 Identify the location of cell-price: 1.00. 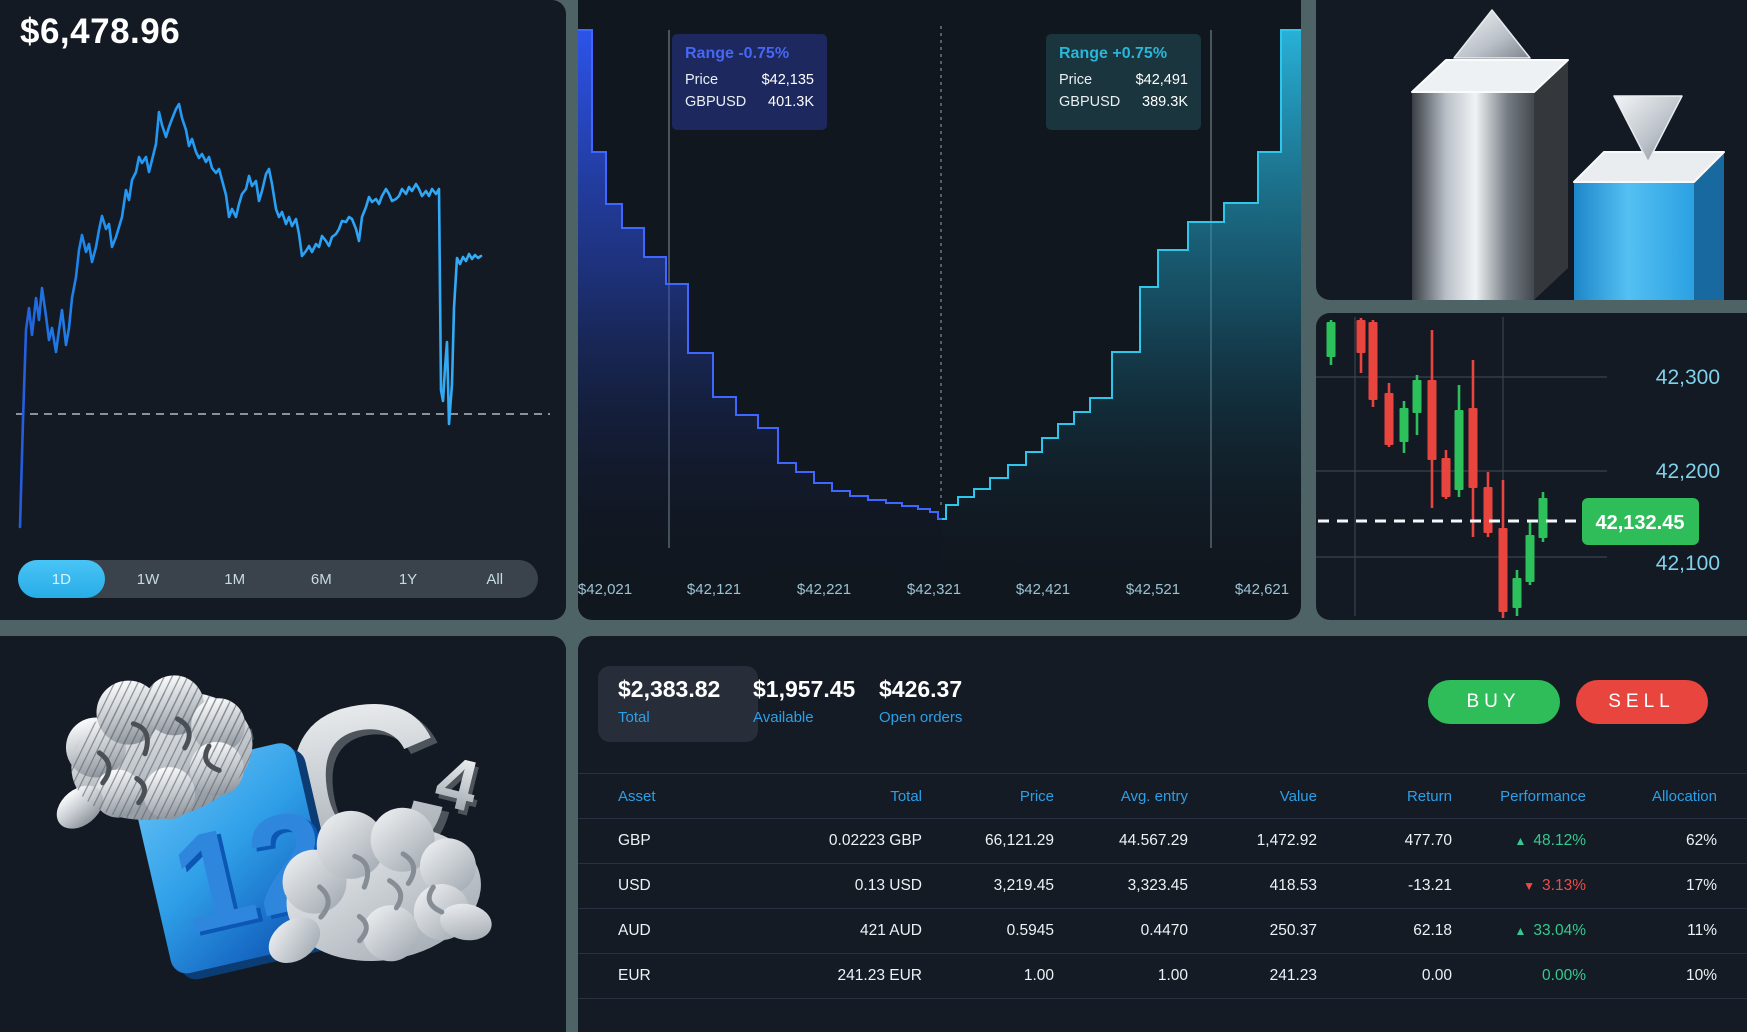
(1038, 975).